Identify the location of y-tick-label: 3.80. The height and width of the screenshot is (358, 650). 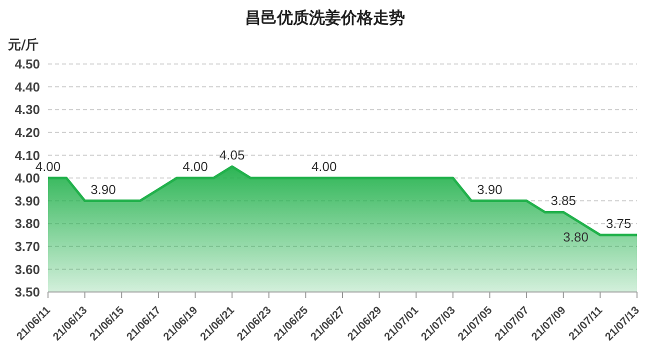
(27, 224).